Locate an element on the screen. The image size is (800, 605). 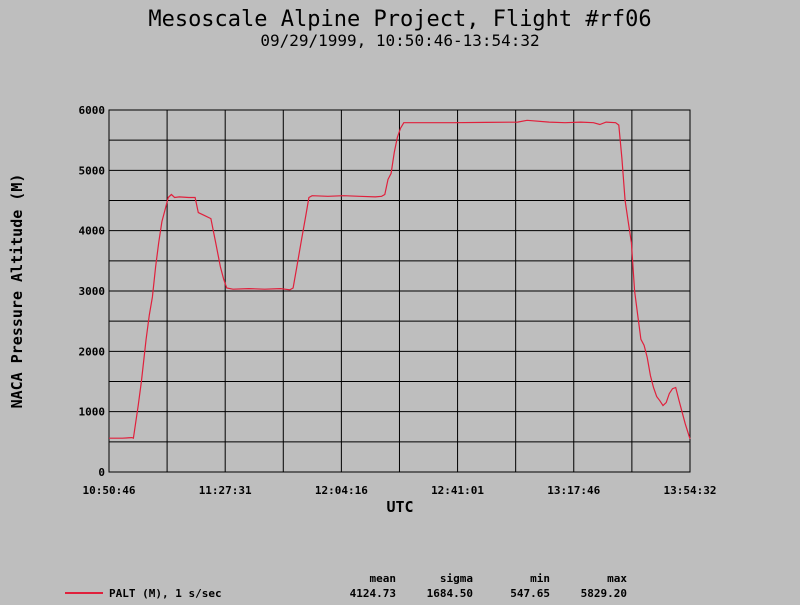
x-tick-label: 10:50:46 is located at coordinates (109, 490).